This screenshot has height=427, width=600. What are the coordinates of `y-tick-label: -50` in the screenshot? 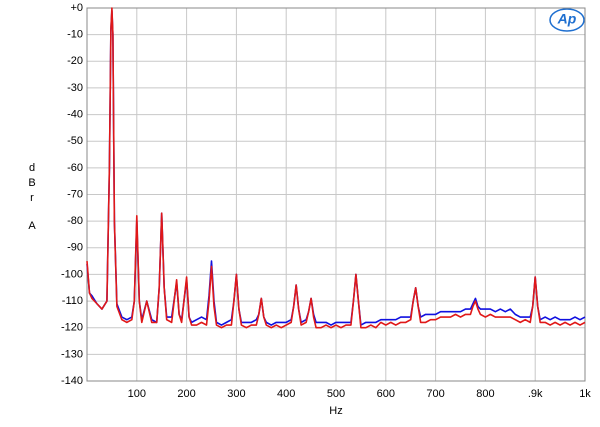 It's located at (75, 141).